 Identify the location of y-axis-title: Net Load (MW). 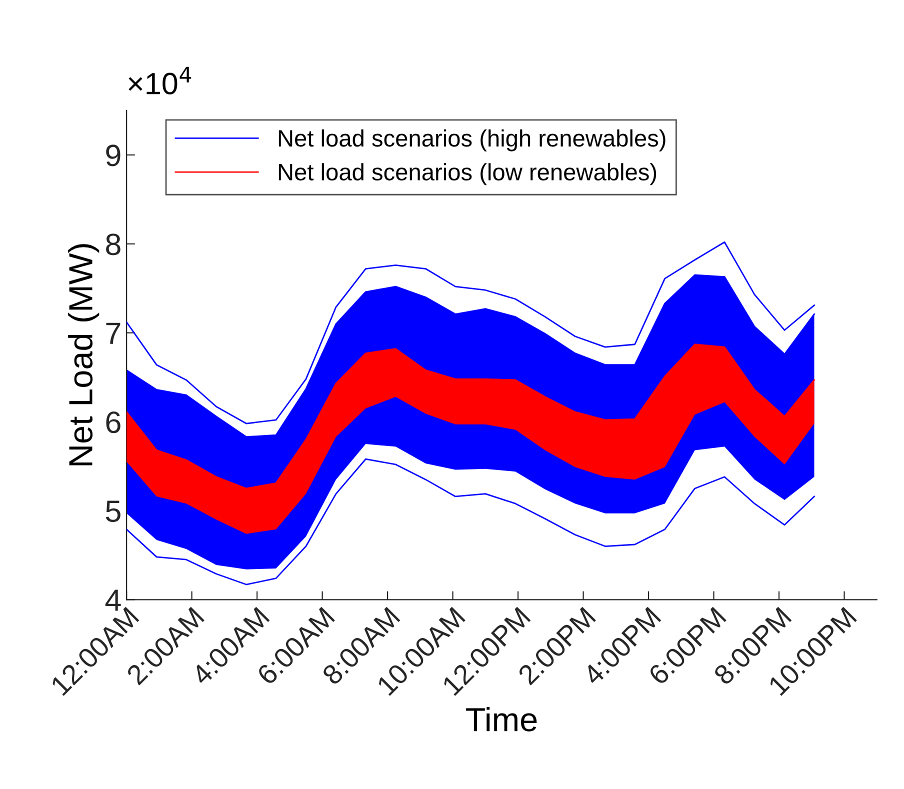
(84, 355).